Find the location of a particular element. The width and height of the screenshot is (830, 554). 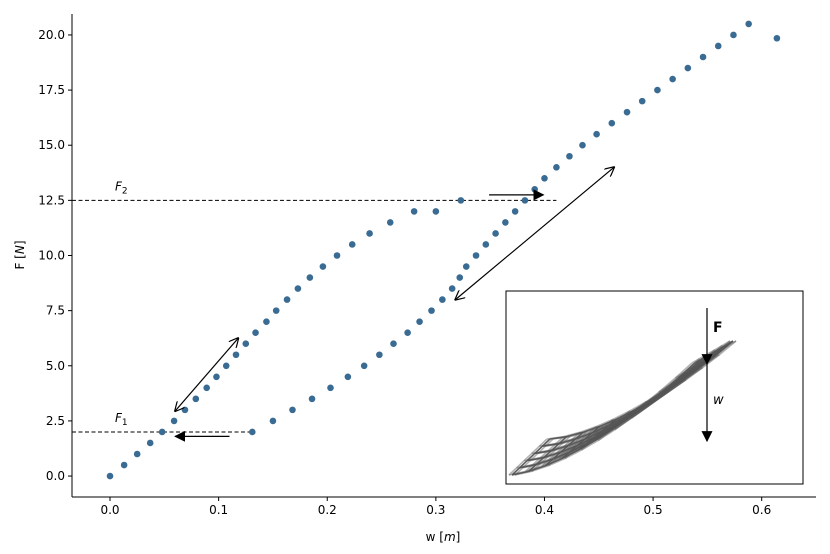

x-tick-label: 0.3 is located at coordinates (435, 510).